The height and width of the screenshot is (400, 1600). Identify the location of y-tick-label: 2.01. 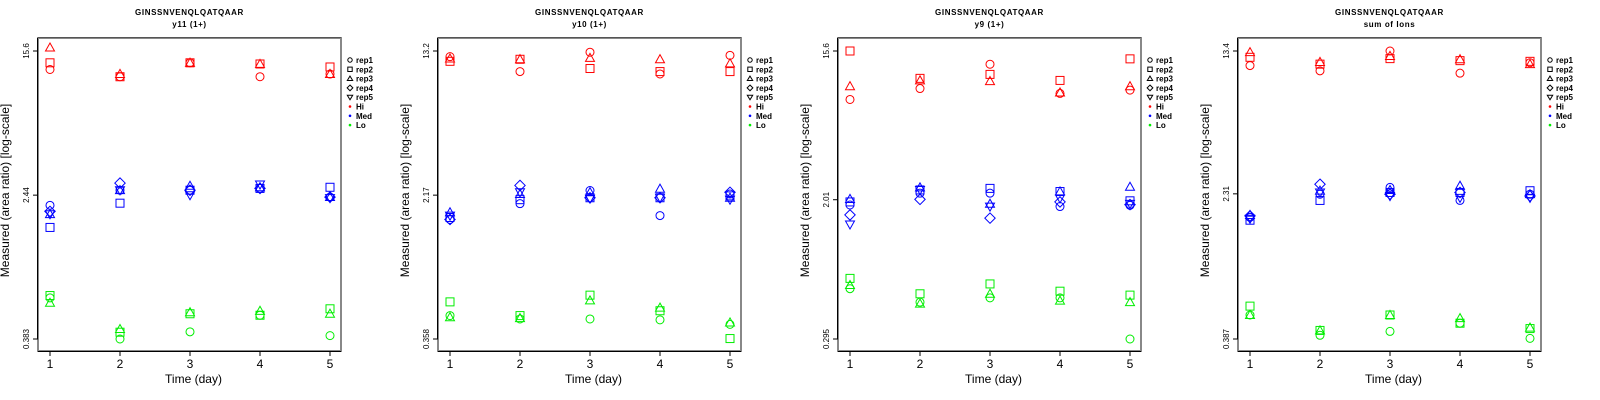
(826, 199).